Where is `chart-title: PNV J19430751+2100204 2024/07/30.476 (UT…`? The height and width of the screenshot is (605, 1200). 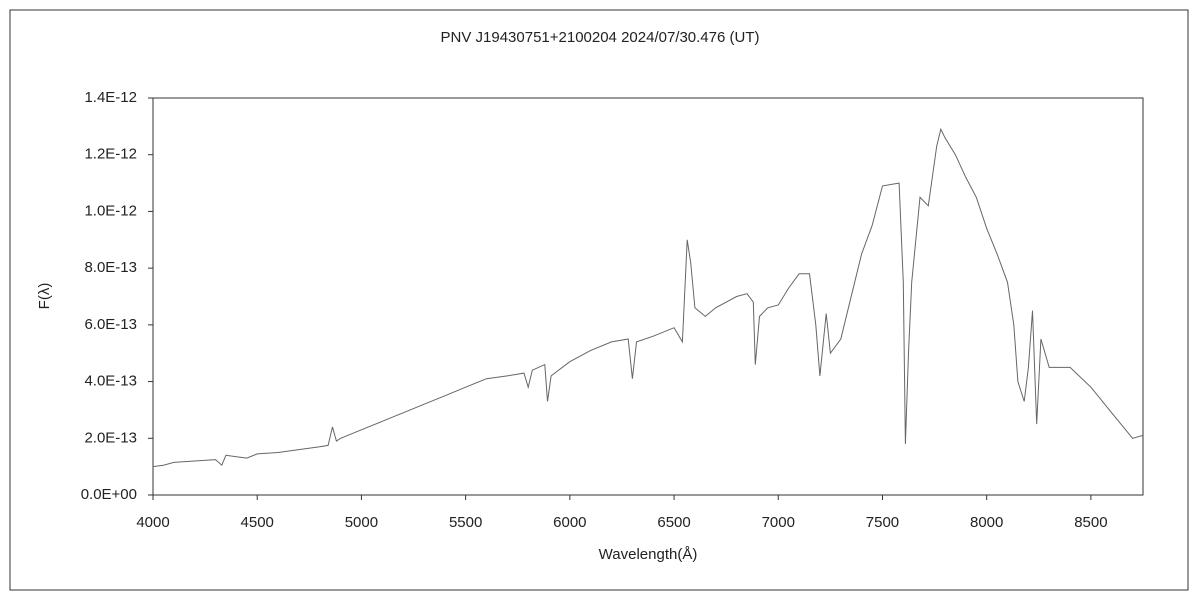 chart-title: PNV J19430751+2100204 2024/07/30.476 (UT… is located at coordinates (600, 37).